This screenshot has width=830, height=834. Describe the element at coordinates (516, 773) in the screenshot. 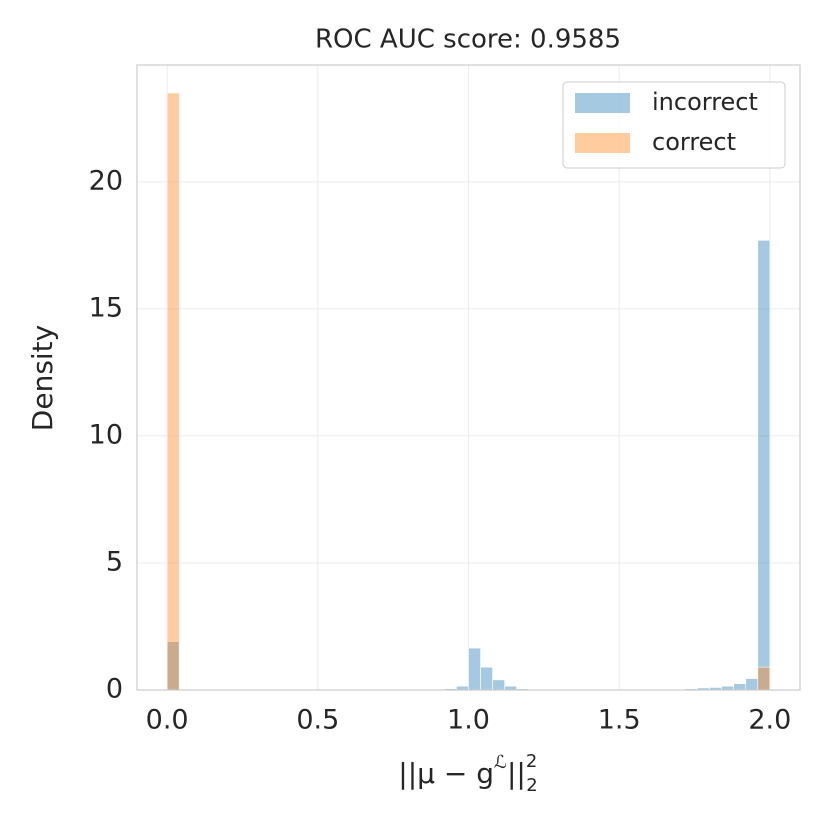

I see `x-label-part: ||` at that location.